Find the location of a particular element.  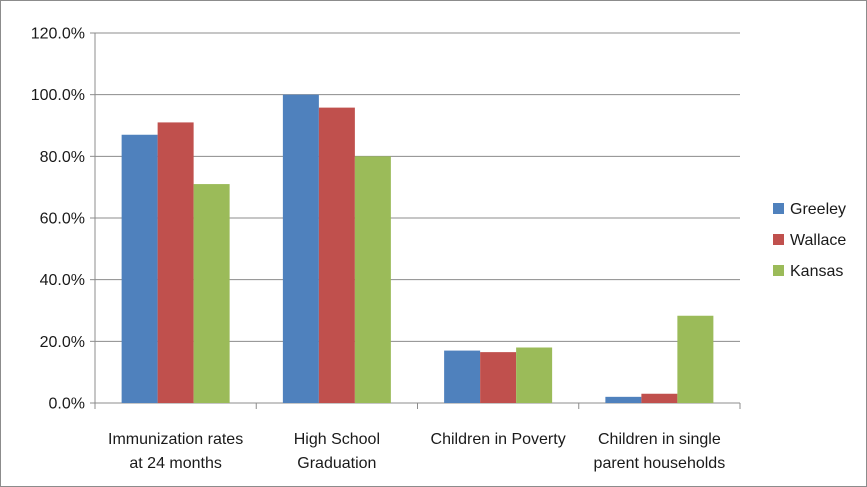

x-tick-label: parent households is located at coordinates (660, 463).